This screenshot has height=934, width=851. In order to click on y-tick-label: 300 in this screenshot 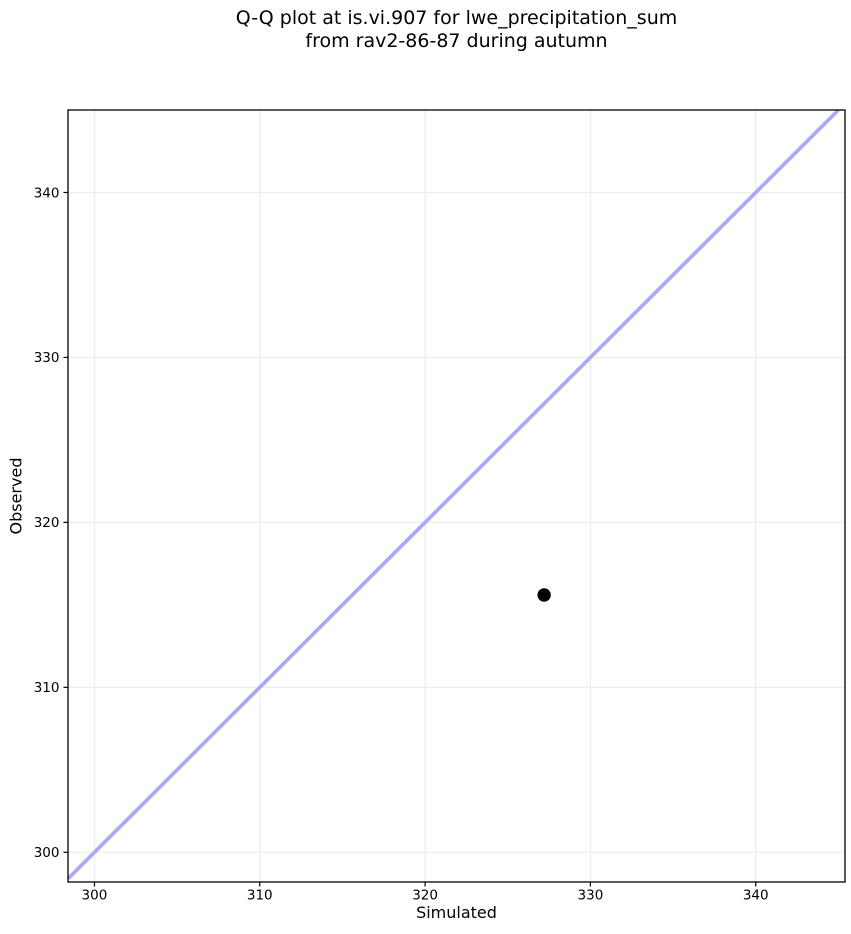, I will do `click(47, 853)`.